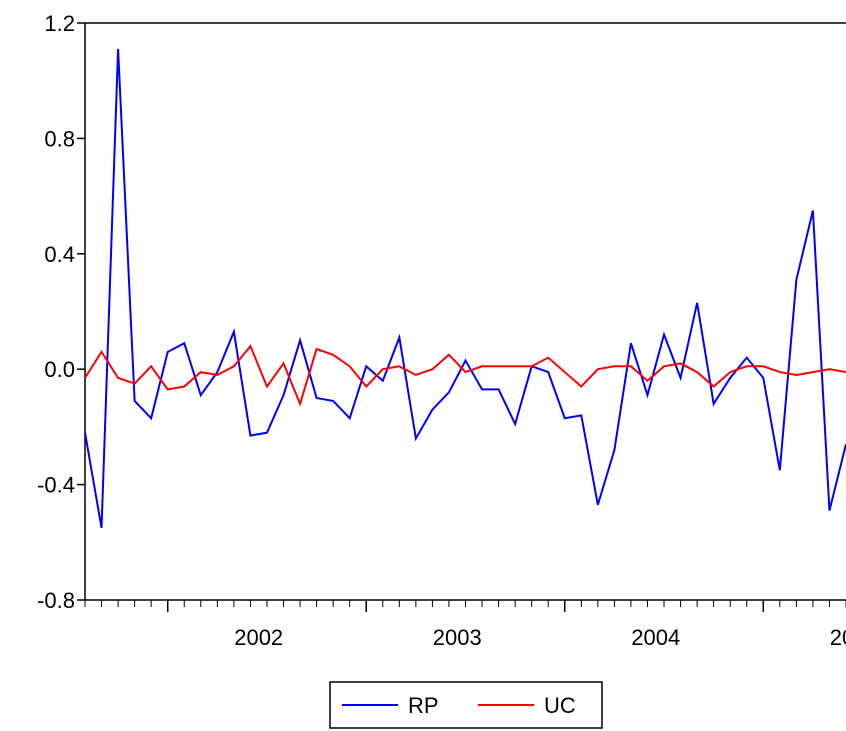  What do you see at coordinates (465, 375) in the screenshot?
I see `series-line-uc` at bounding box center [465, 375].